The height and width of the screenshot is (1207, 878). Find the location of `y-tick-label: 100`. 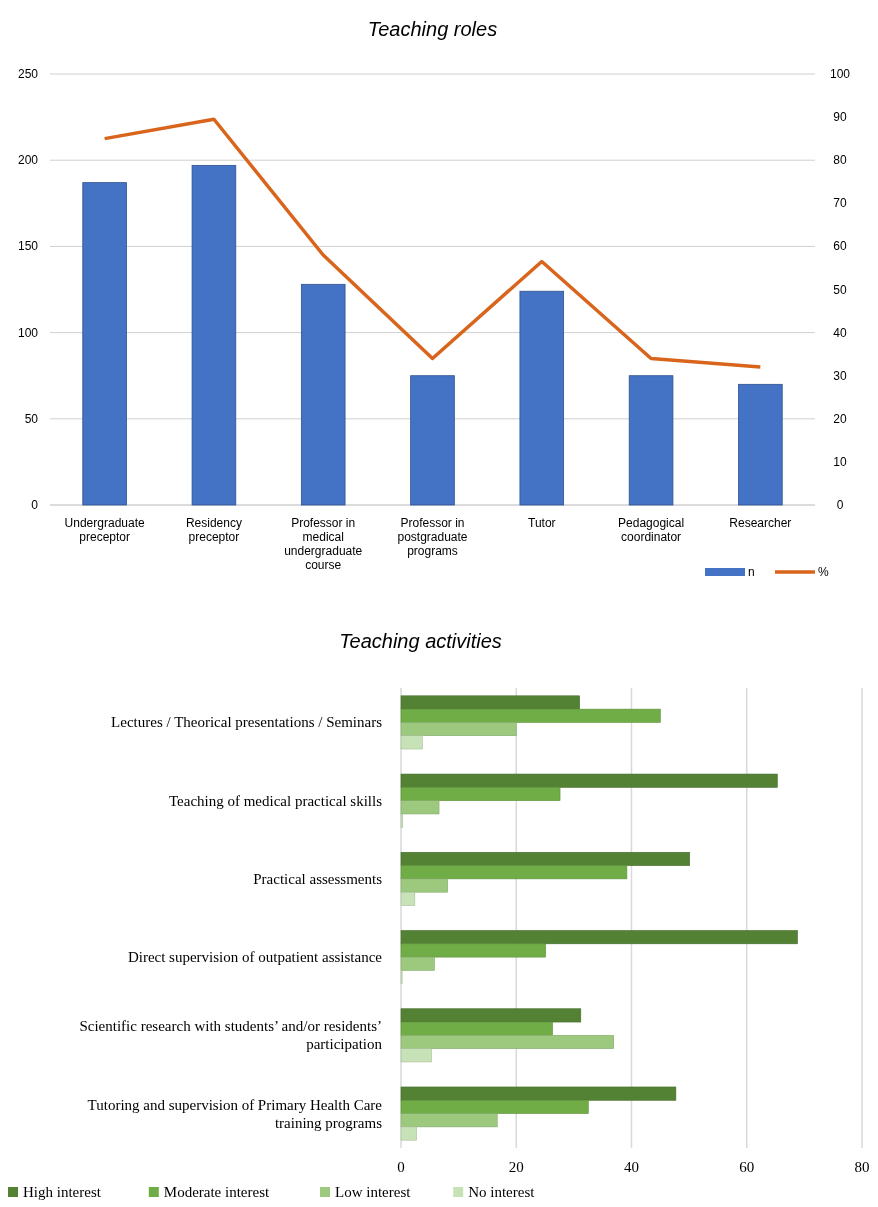

y-tick-label: 100 is located at coordinates (28, 332).